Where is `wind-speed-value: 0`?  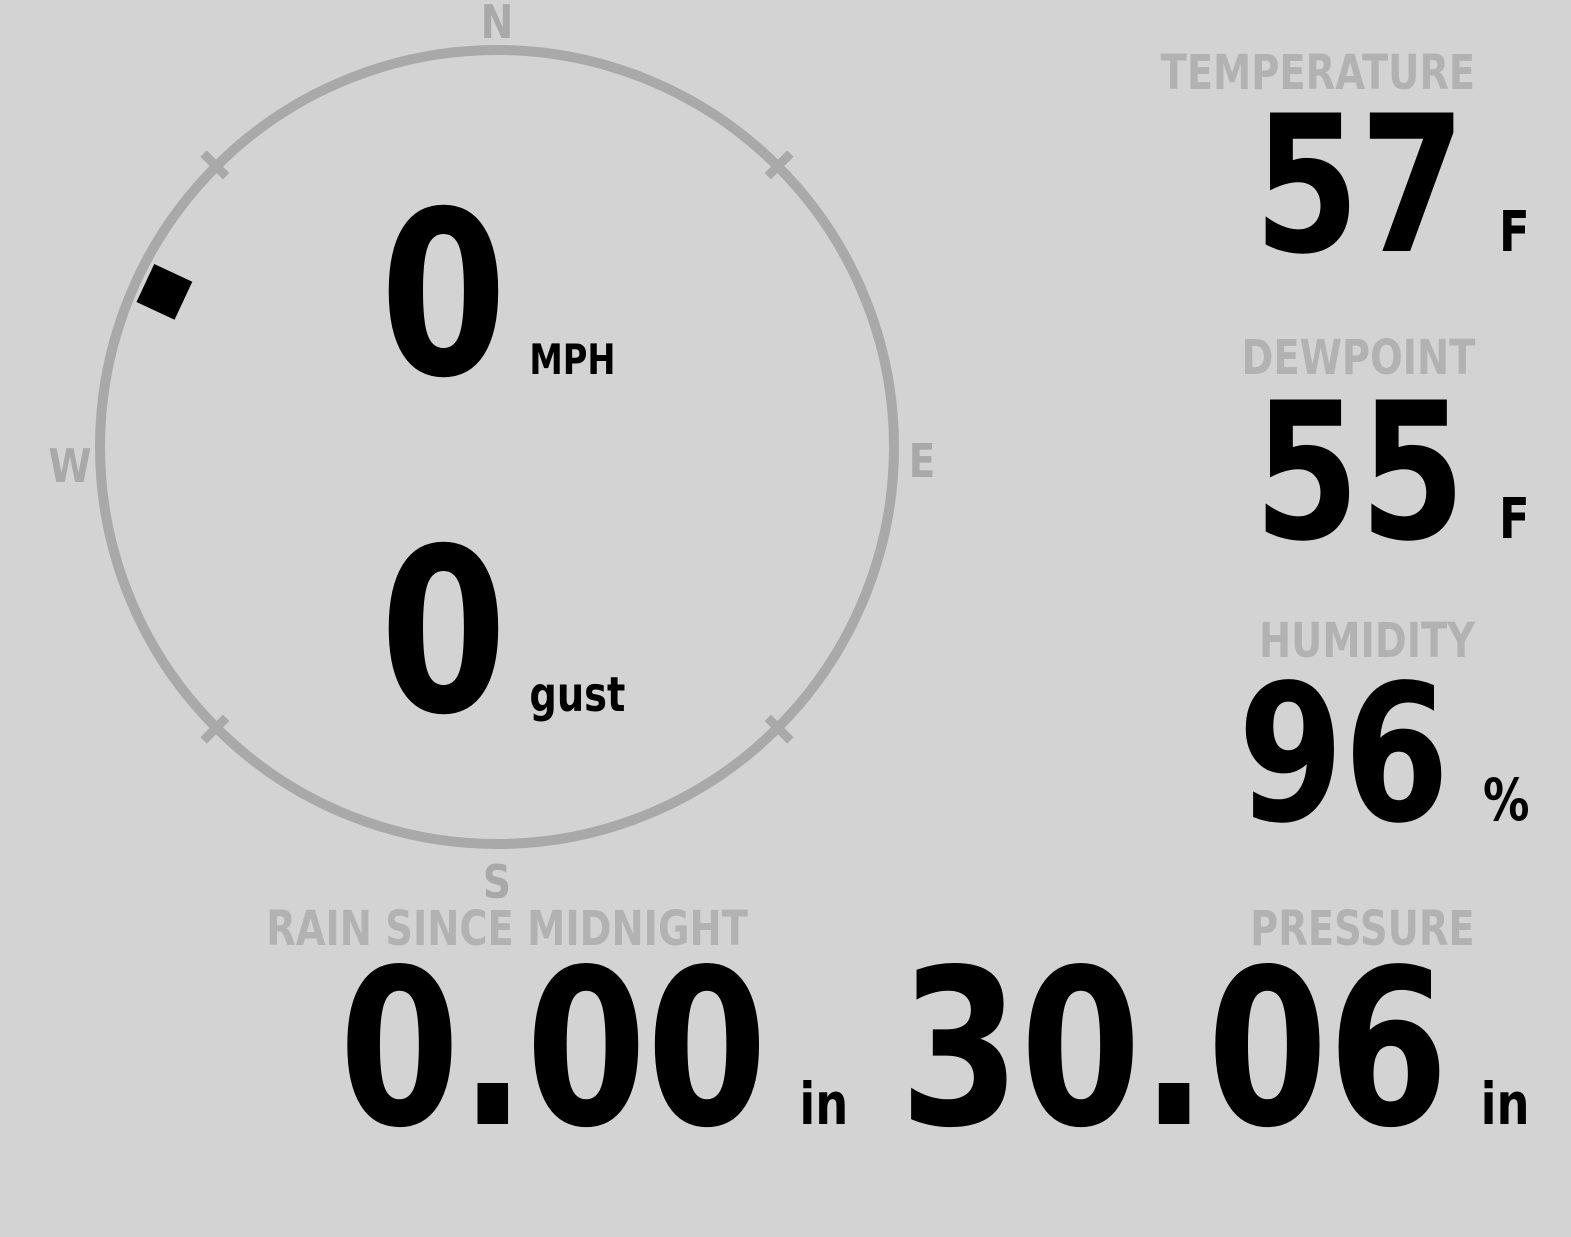
wind-speed-value: 0 is located at coordinates (443, 295).